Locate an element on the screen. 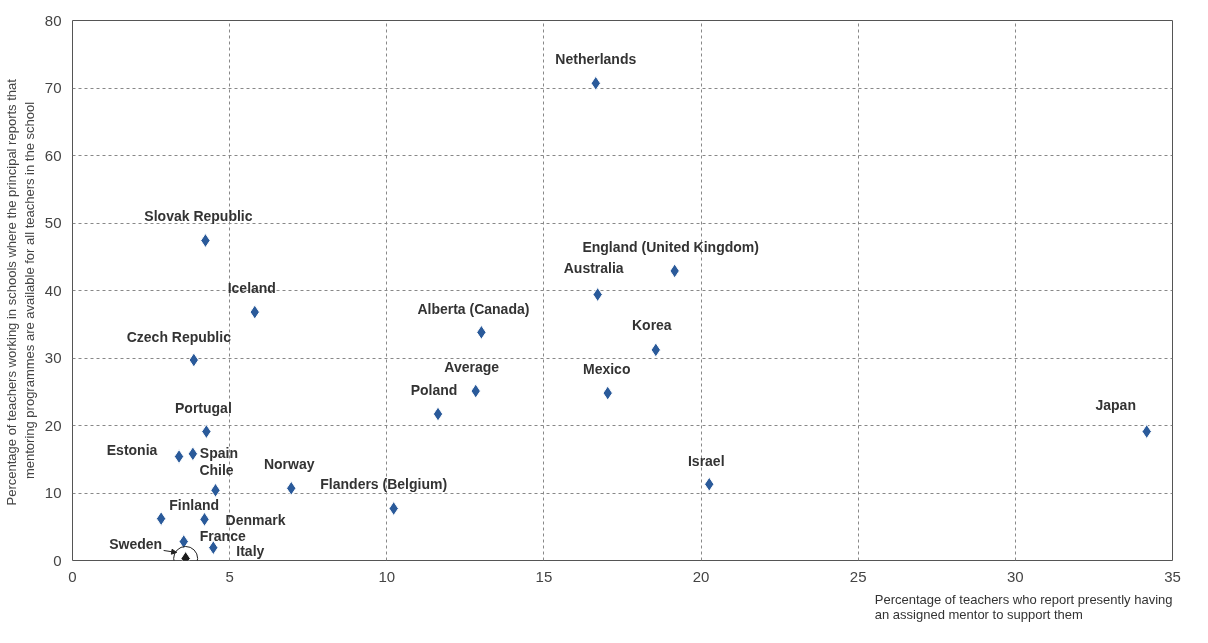 The height and width of the screenshot is (643, 1208). y-tick-label: 30 is located at coordinates (53, 357).